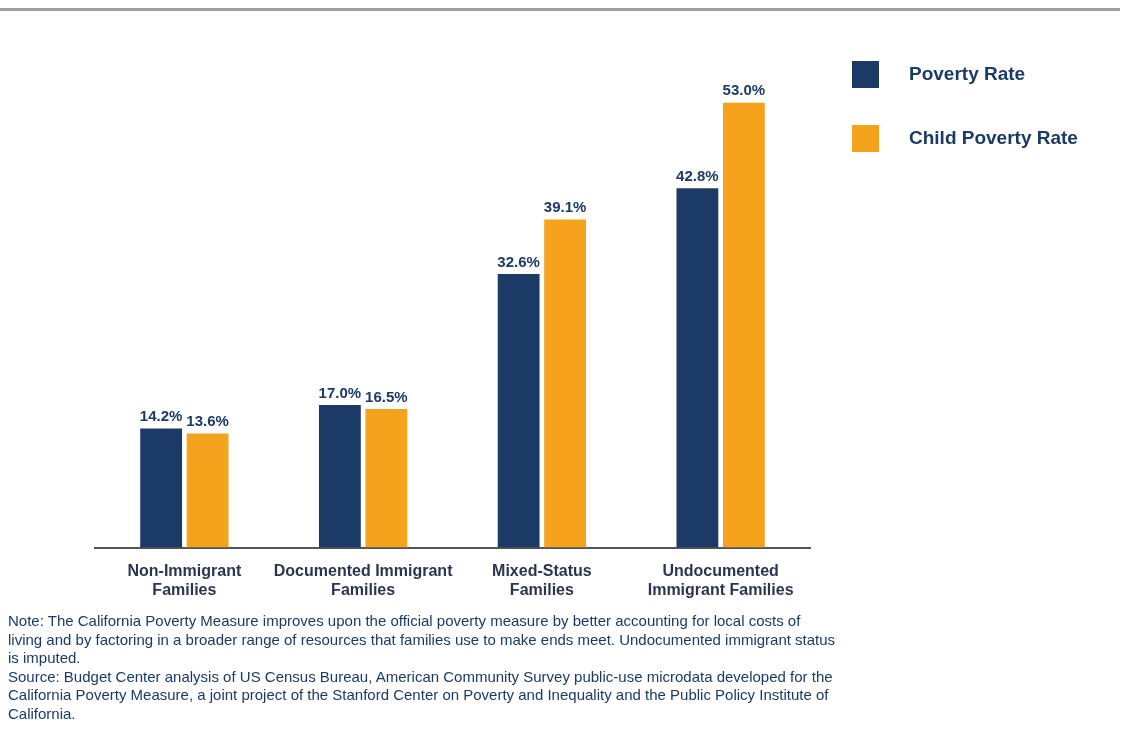 This screenshot has width=1145, height=736. Describe the element at coordinates (184, 579) in the screenshot. I see `x-tick-label: Non-Immigrant Families` at that location.